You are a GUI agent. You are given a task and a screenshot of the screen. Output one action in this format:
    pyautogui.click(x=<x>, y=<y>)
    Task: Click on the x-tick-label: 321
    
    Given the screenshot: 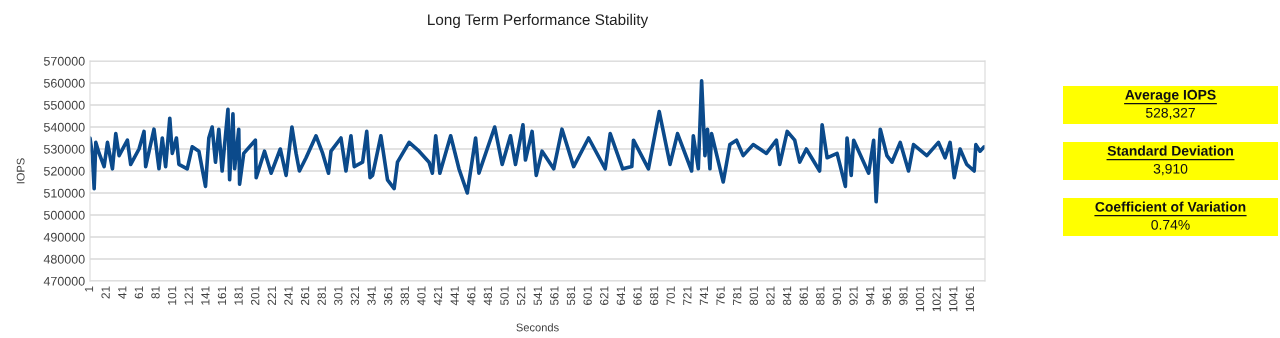 What is the action you would take?
    pyautogui.click(x=355, y=296)
    